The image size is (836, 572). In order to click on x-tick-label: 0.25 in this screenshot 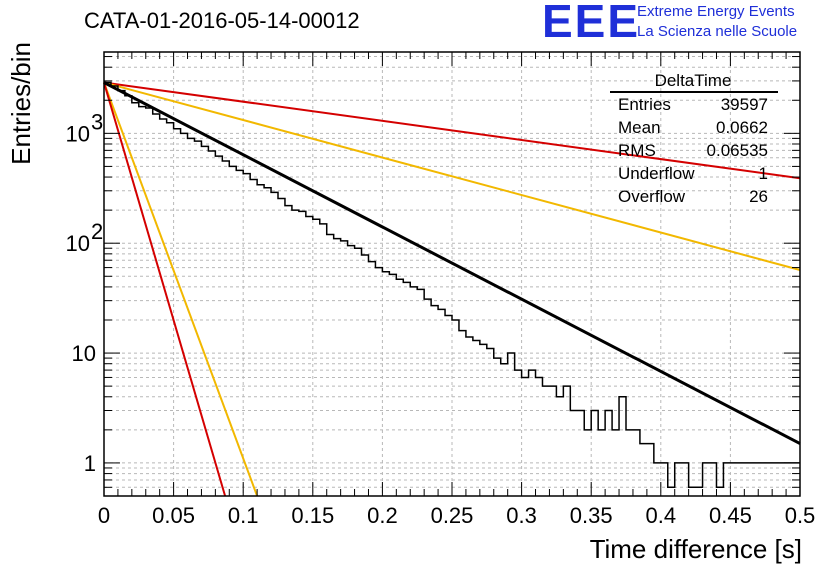, I will do `click(452, 515)`.